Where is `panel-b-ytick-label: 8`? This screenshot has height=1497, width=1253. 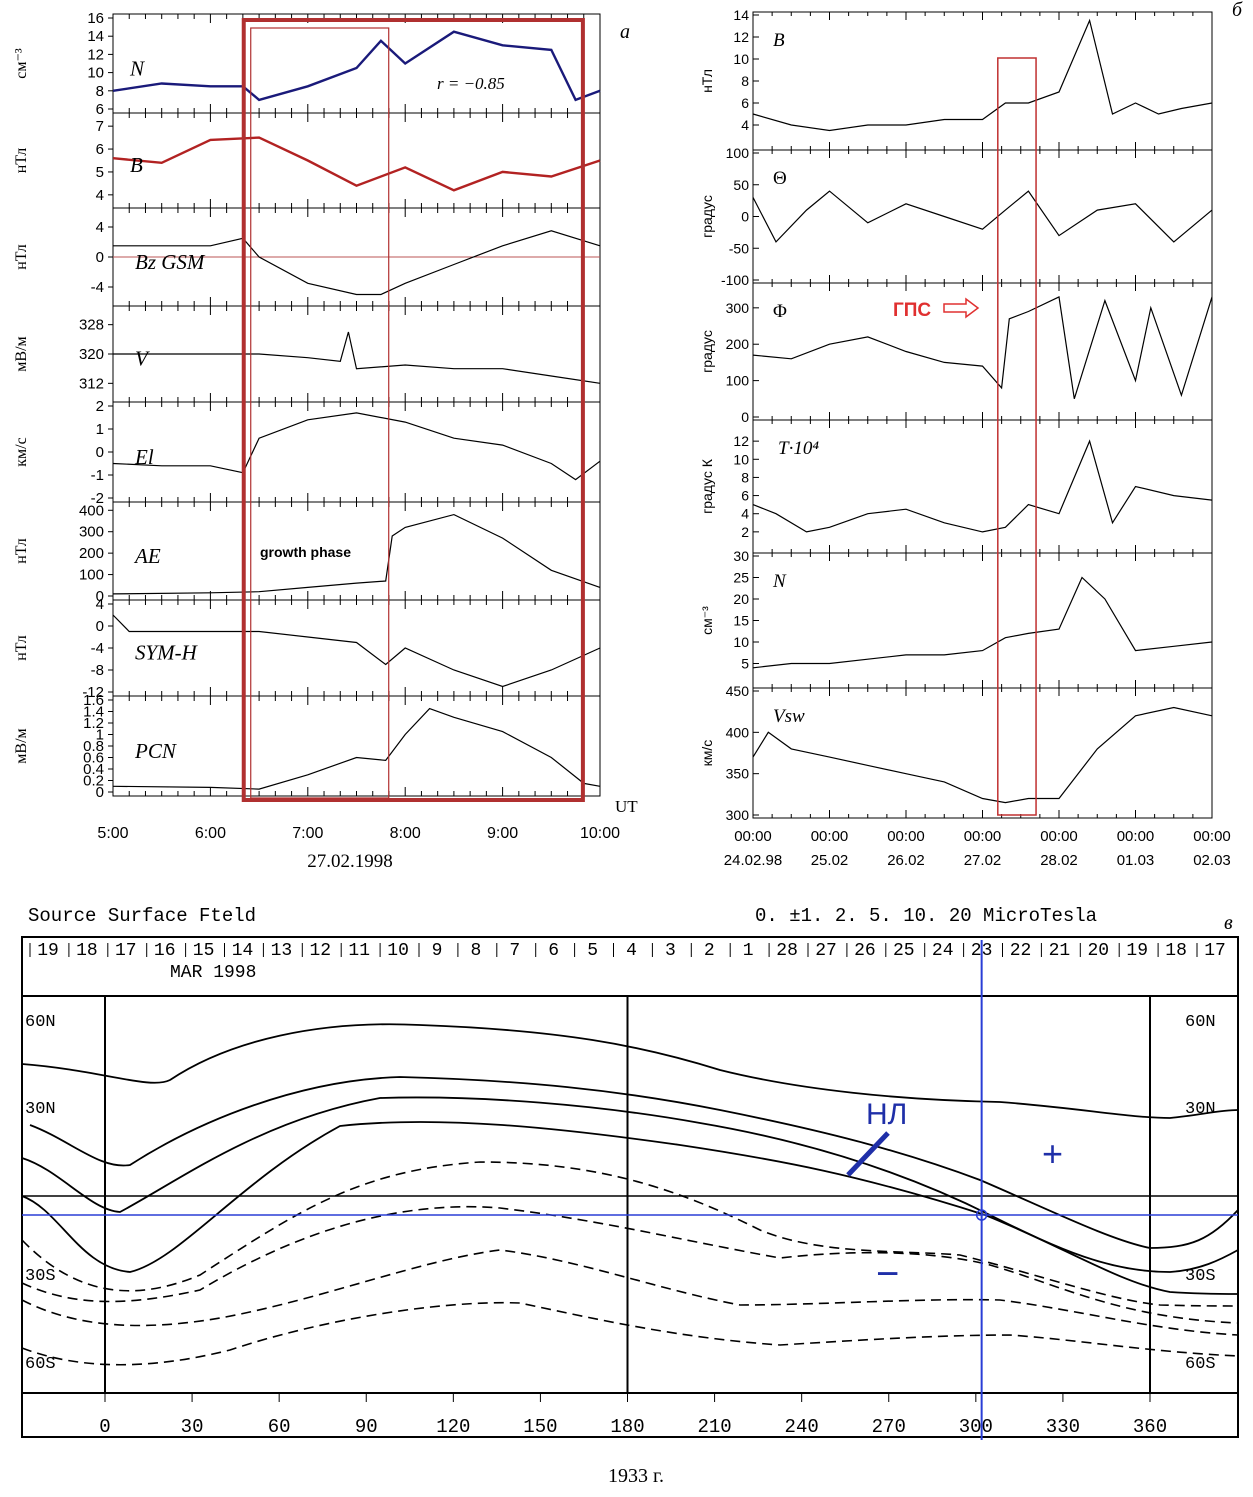 panel-b-ytick-label: 8 is located at coordinates (745, 81).